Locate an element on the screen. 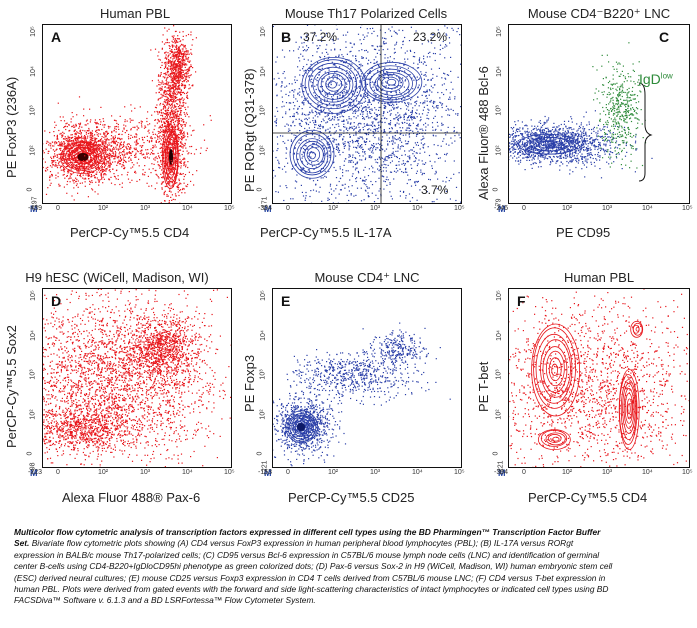 Image resolution: width=697 pixels, height=628 pixels. panel-letter: E is located at coordinates (286, 301).